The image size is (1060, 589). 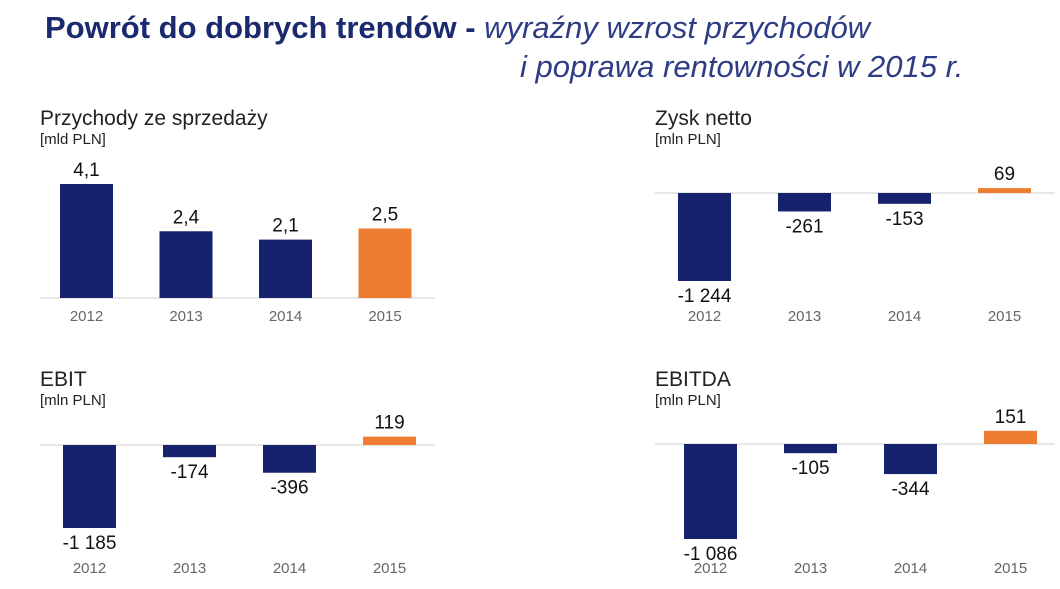 What do you see at coordinates (904, 198) in the screenshot?
I see `net-profit-bar-2014` at bounding box center [904, 198].